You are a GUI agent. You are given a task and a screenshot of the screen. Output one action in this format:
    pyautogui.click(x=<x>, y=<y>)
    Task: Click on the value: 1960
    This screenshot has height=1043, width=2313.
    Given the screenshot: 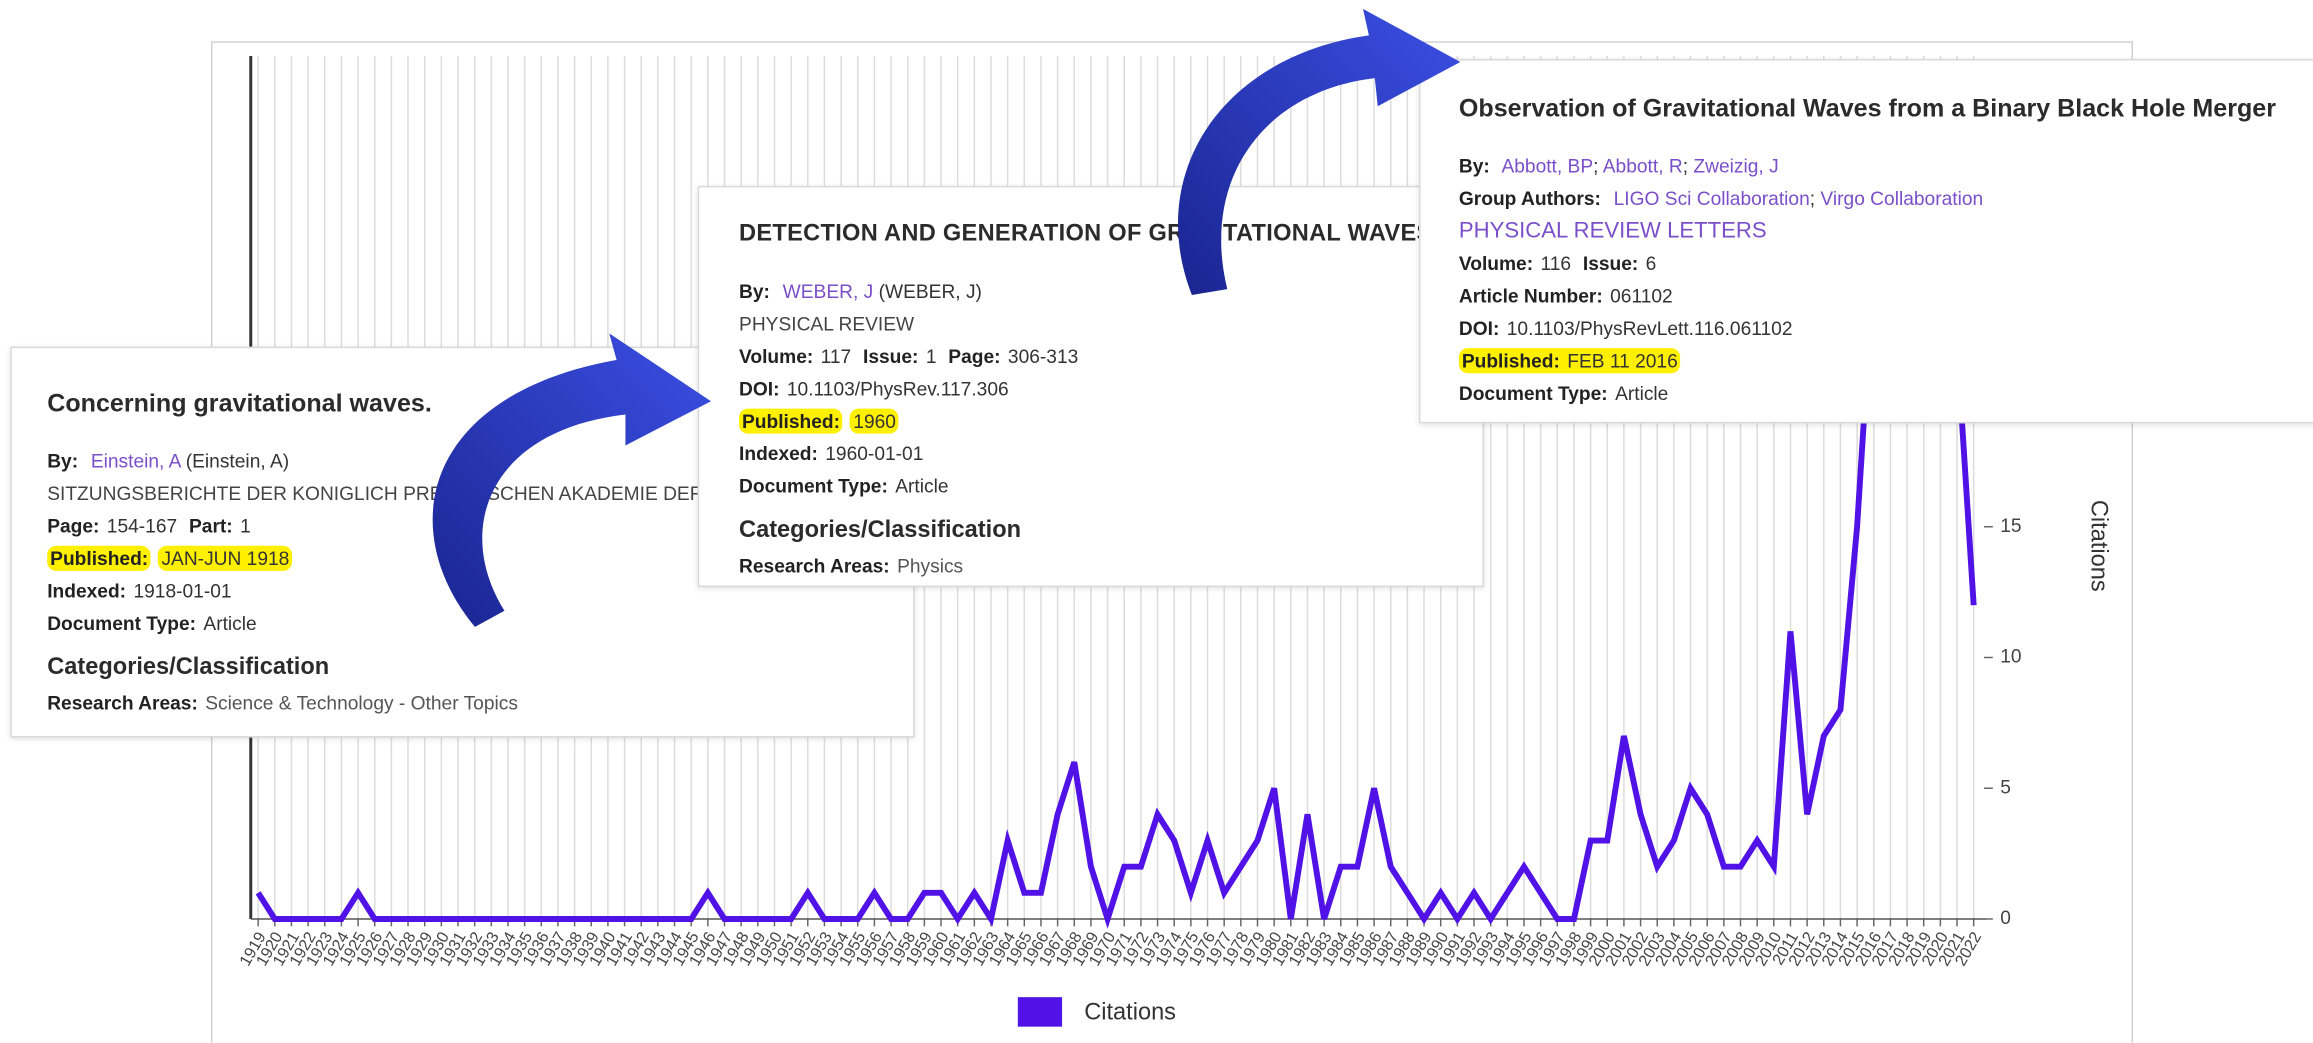 What is the action you would take?
    pyautogui.click(x=874, y=421)
    